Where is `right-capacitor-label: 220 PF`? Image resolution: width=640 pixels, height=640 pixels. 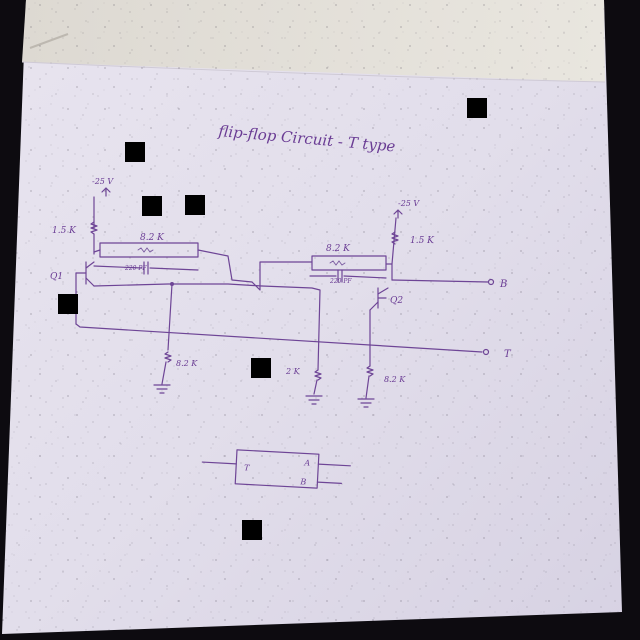
right-capacitor-label: 220 PF is located at coordinates (340, 281).